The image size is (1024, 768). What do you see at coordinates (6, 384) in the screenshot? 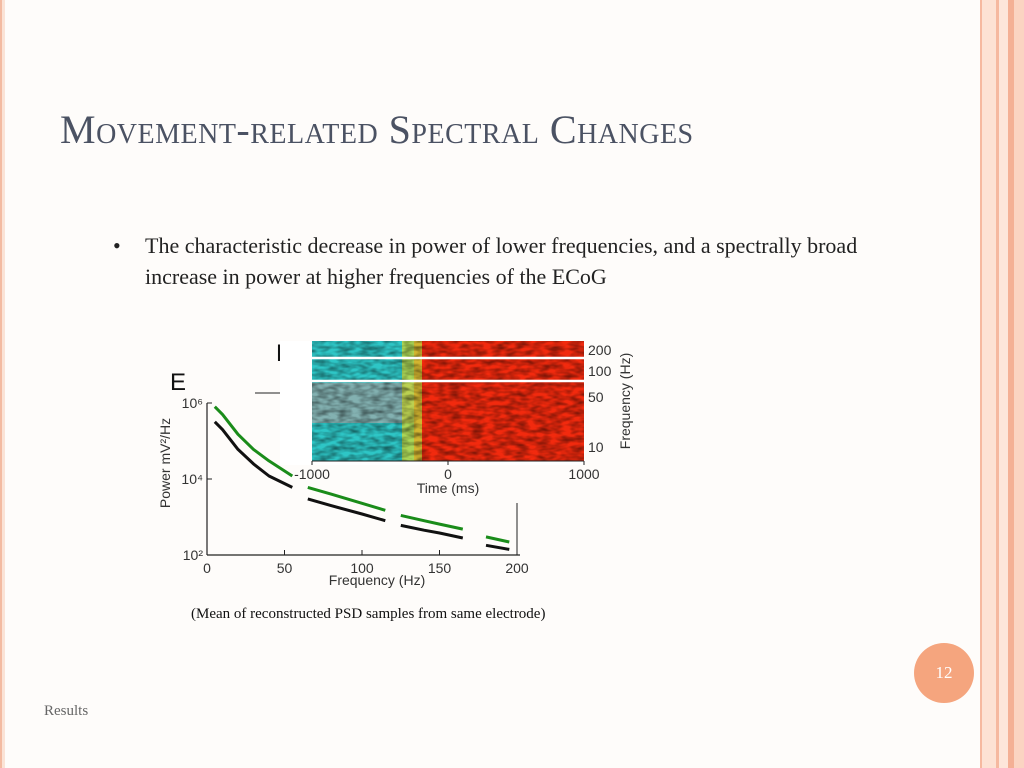
I see `left-frame-border` at bounding box center [6, 384].